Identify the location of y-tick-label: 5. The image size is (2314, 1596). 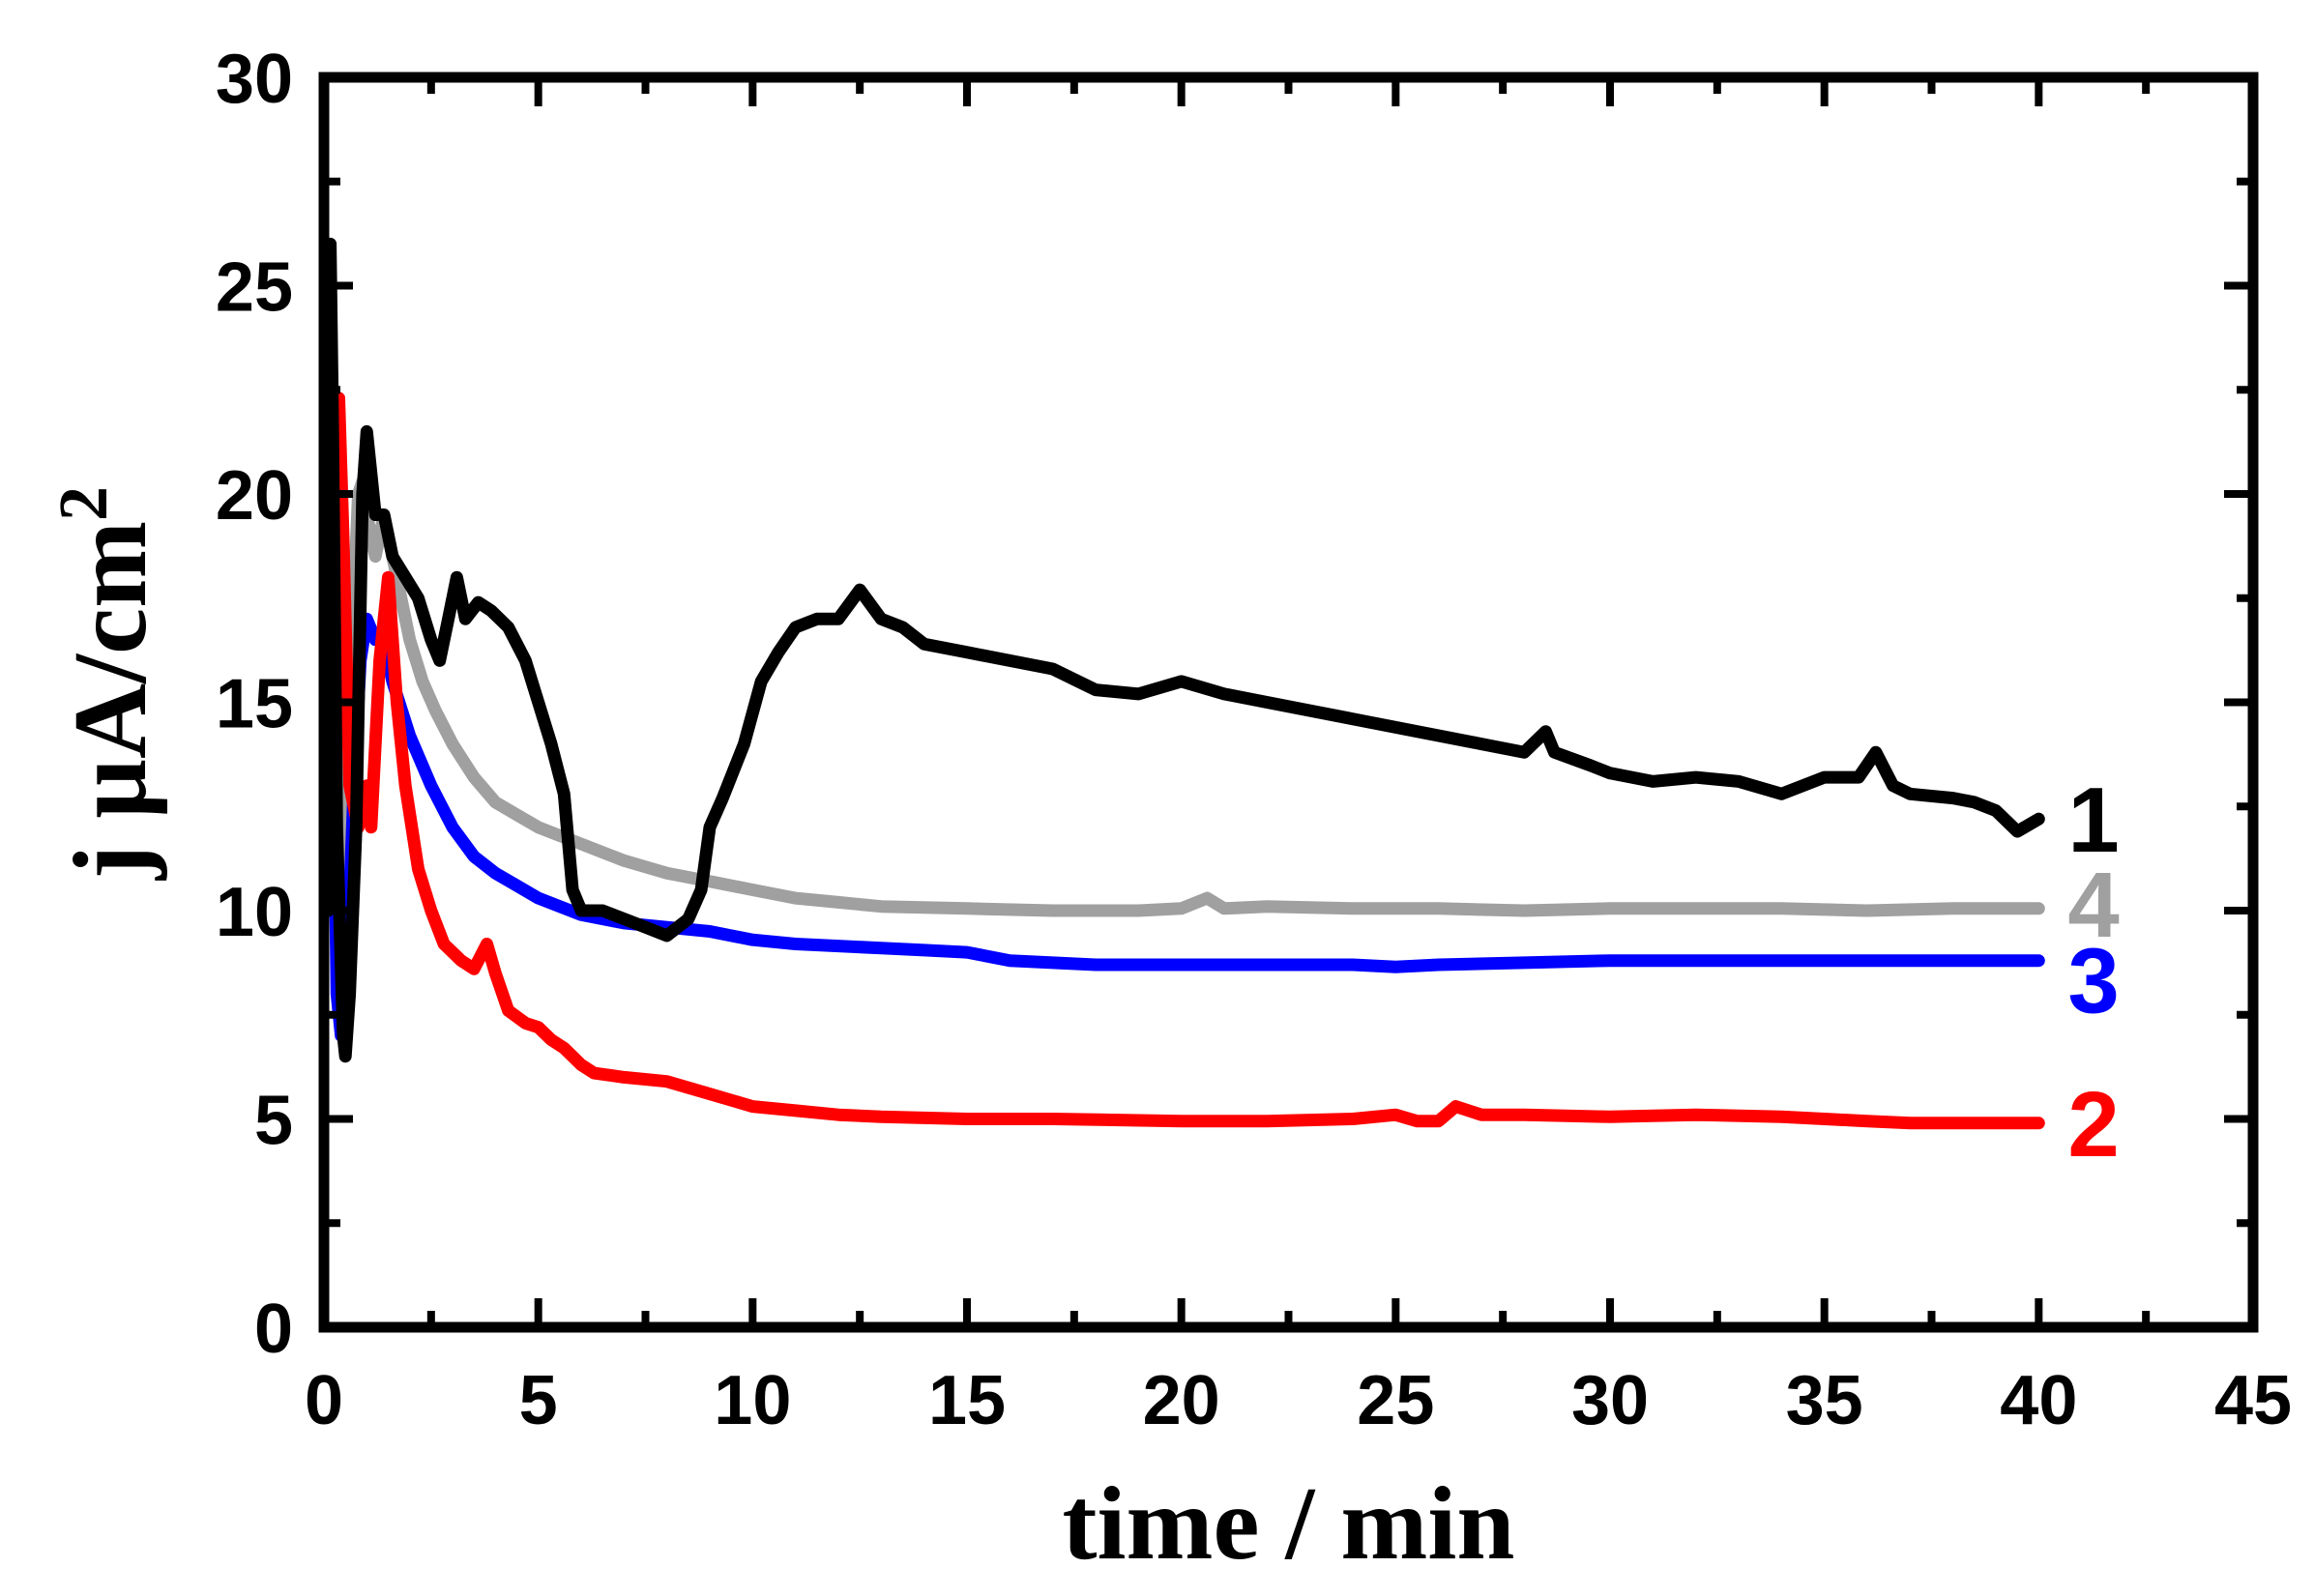
(273, 1121).